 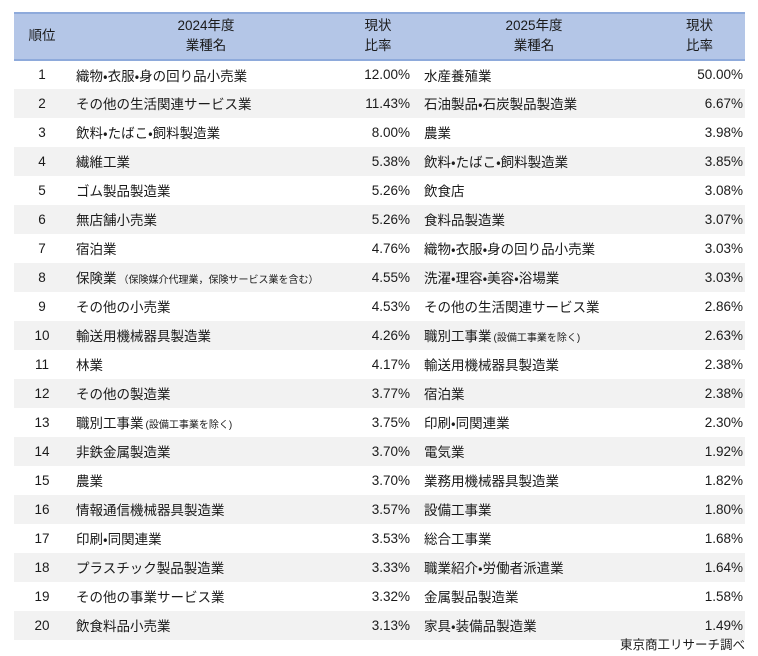 What do you see at coordinates (123, 394) in the screenshot?
I see `industry-2024-cell: その他の製造業` at bounding box center [123, 394].